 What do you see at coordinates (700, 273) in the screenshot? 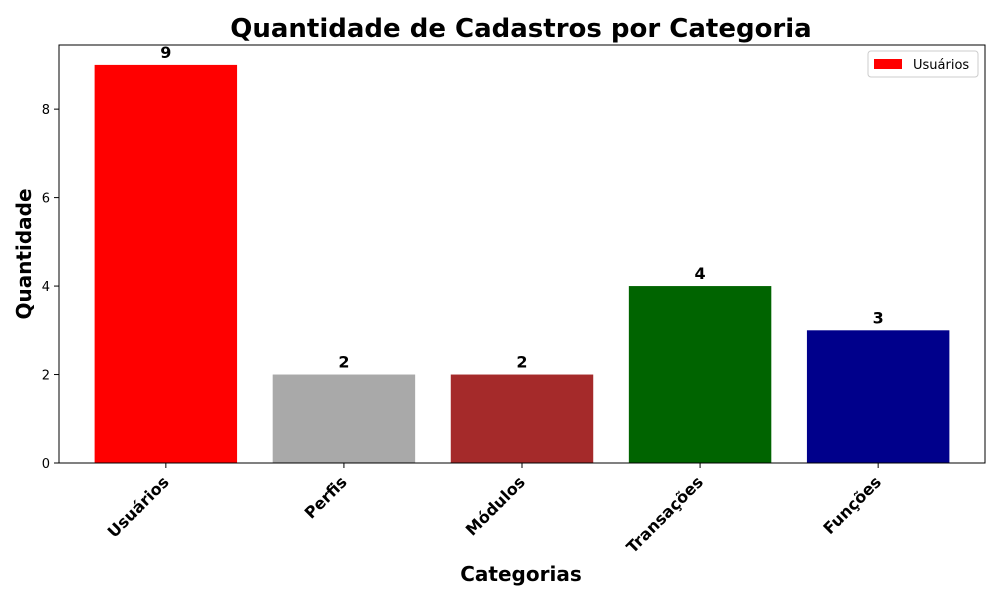
I see `data-label-transacoes: 4` at bounding box center [700, 273].